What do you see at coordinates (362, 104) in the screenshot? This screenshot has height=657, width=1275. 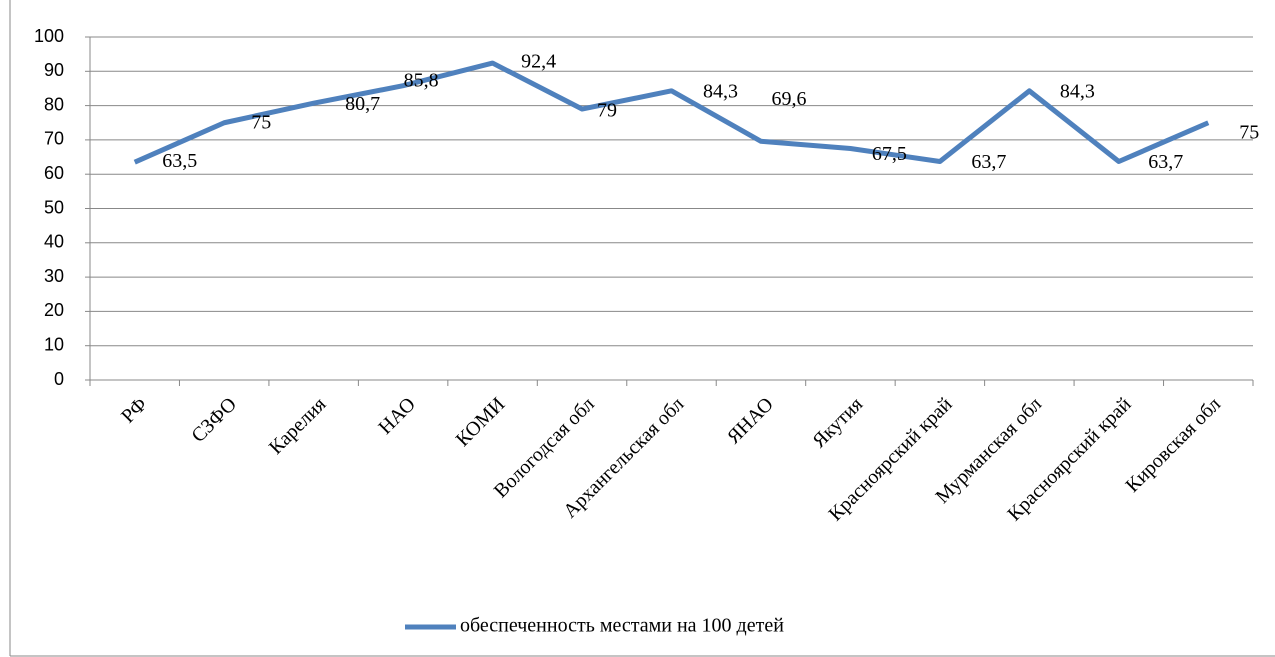 I see `data-label: 80,7` at bounding box center [362, 104].